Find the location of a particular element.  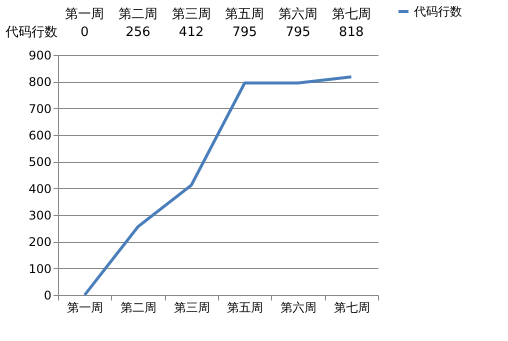

y-tick-label: 100 is located at coordinates (40, 269).